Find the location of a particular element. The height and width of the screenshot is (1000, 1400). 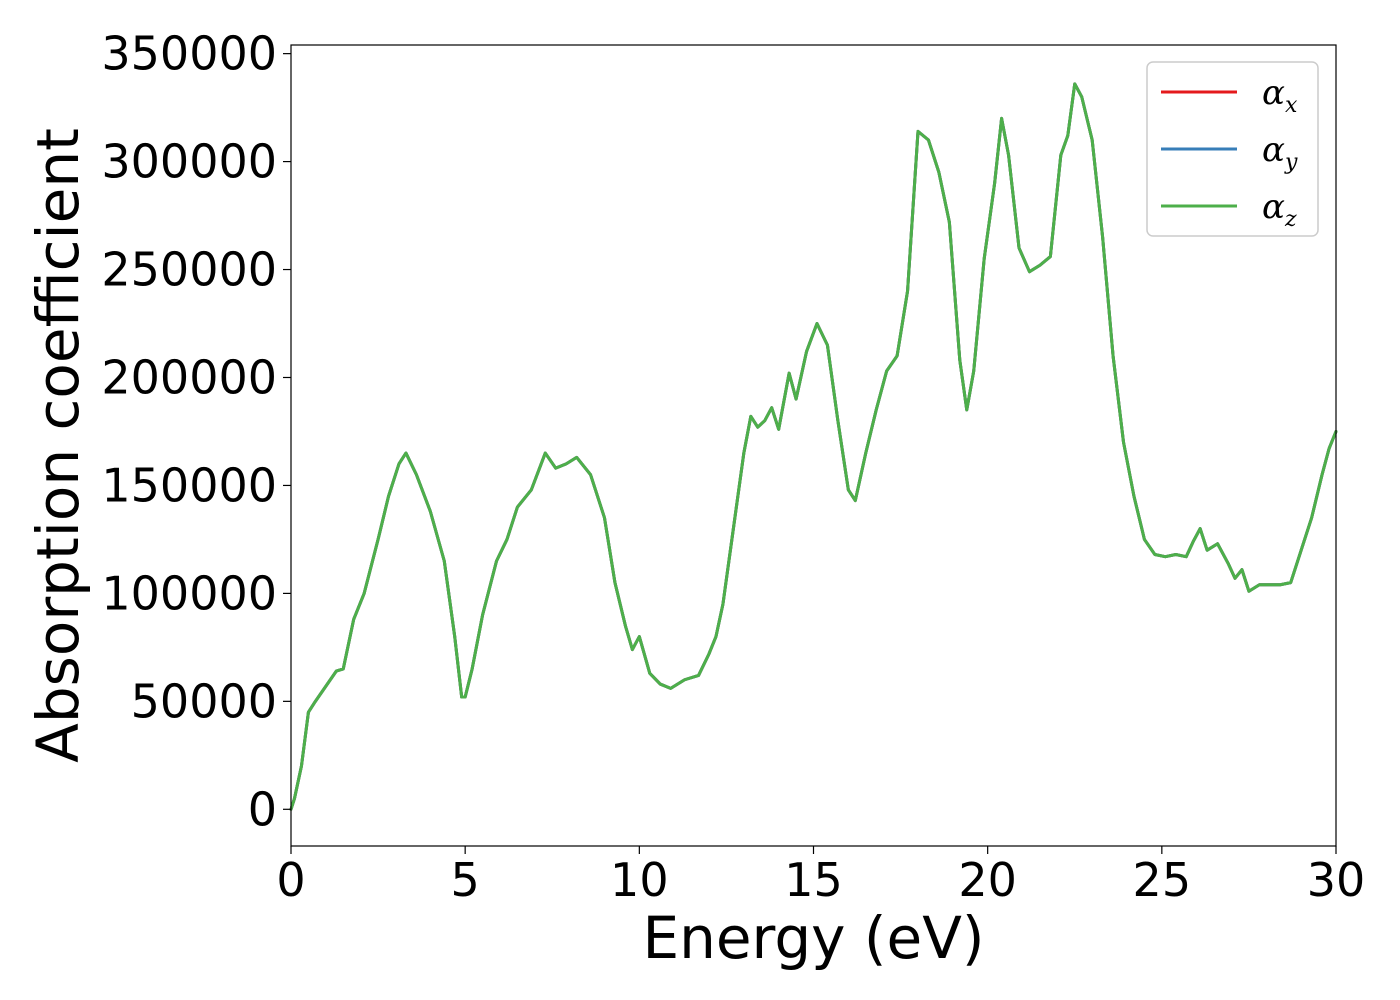

legend: αx αy αz is located at coordinates (1232, 149).